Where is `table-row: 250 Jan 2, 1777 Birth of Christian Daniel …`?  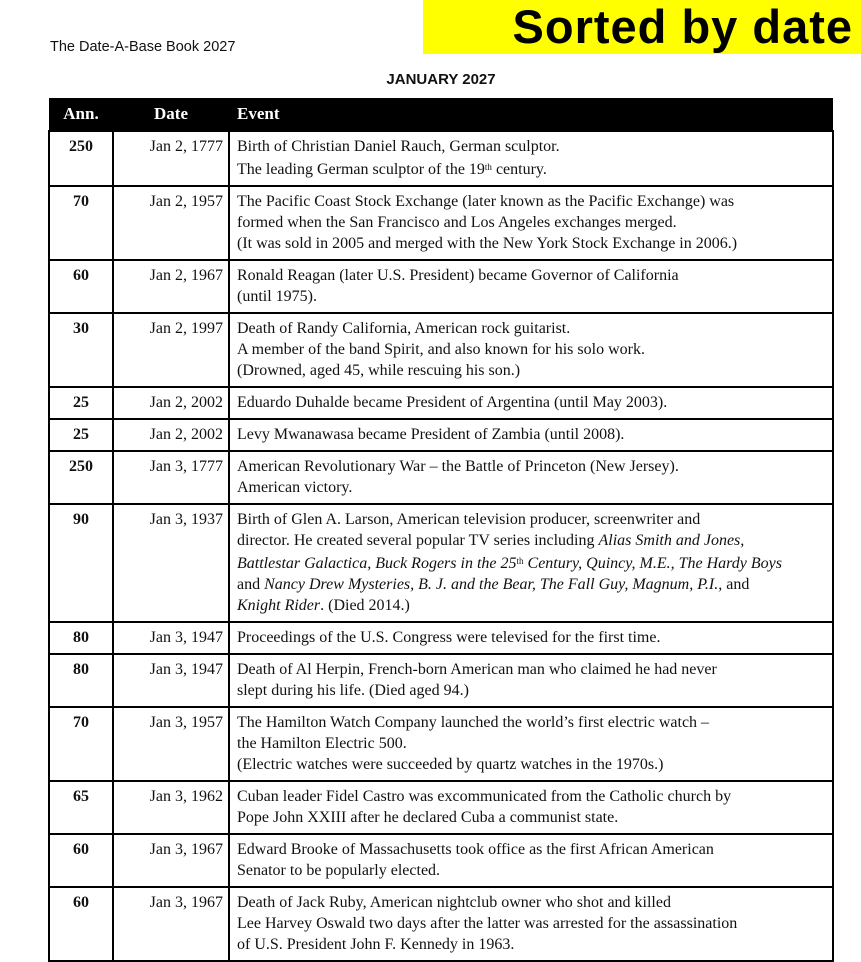
table-row: 250 Jan 2, 1777 Birth of Christian Daniel … is located at coordinates (441, 158).